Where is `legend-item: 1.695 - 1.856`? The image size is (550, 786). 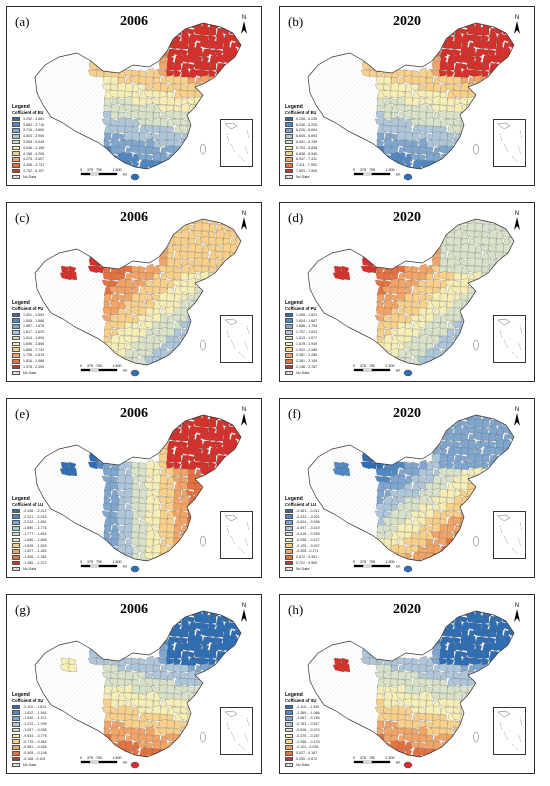
legend-item: 1.695 - 1.856 is located at coordinates (42, 344).